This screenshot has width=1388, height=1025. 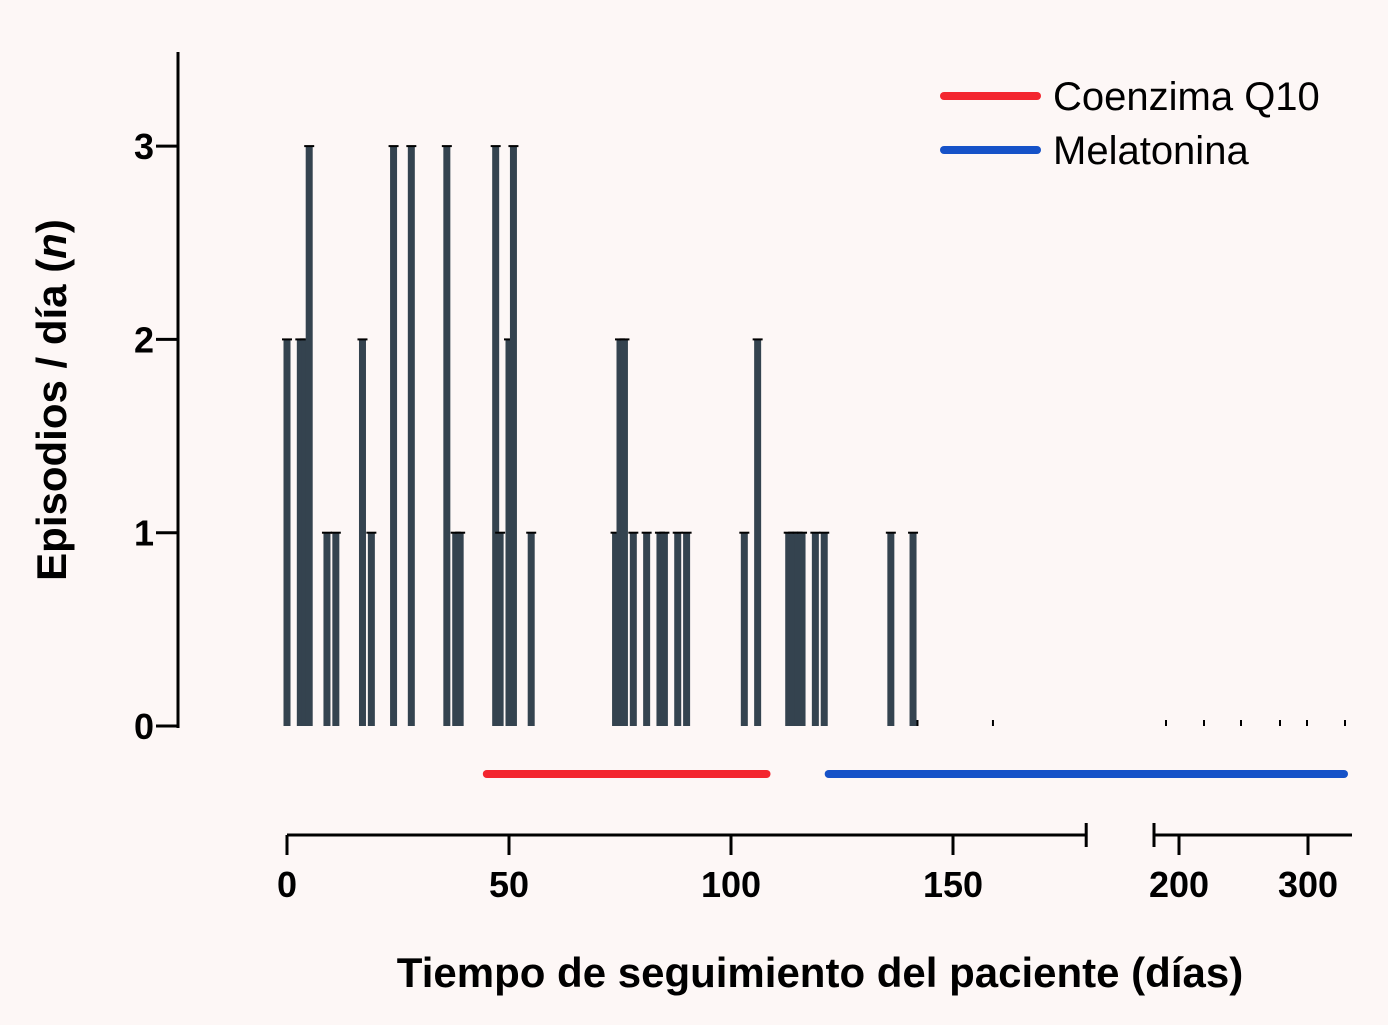 I want to click on x-tick-label: 100, so click(x=731, y=884).